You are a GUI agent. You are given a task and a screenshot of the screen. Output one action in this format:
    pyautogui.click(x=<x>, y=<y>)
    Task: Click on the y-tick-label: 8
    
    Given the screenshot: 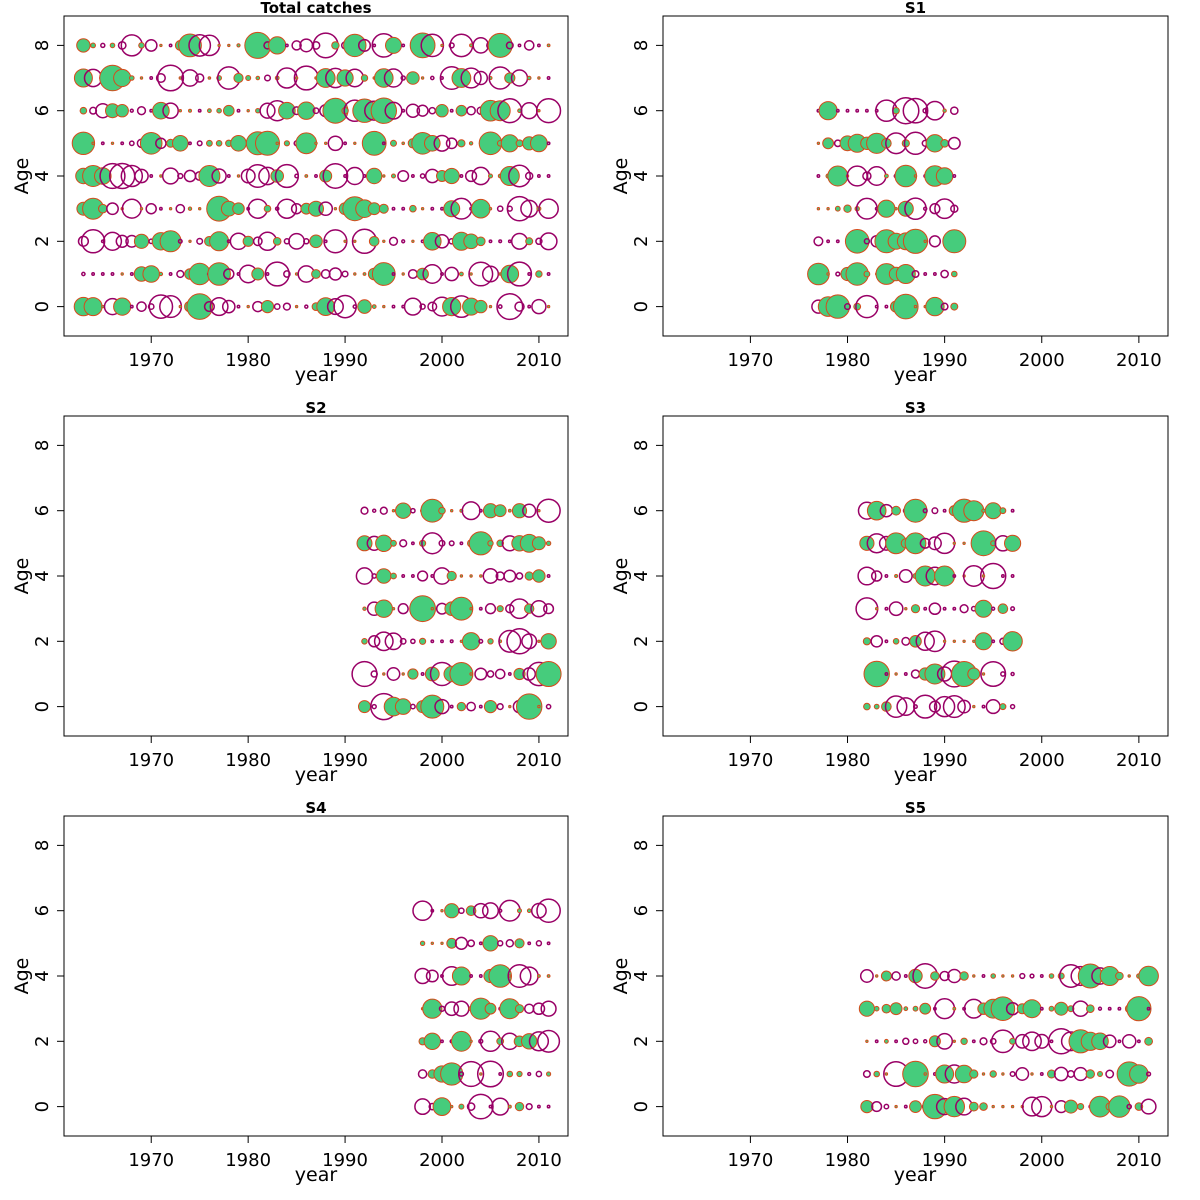 What is the action you would take?
    pyautogui.click(x=42, y=45)
    